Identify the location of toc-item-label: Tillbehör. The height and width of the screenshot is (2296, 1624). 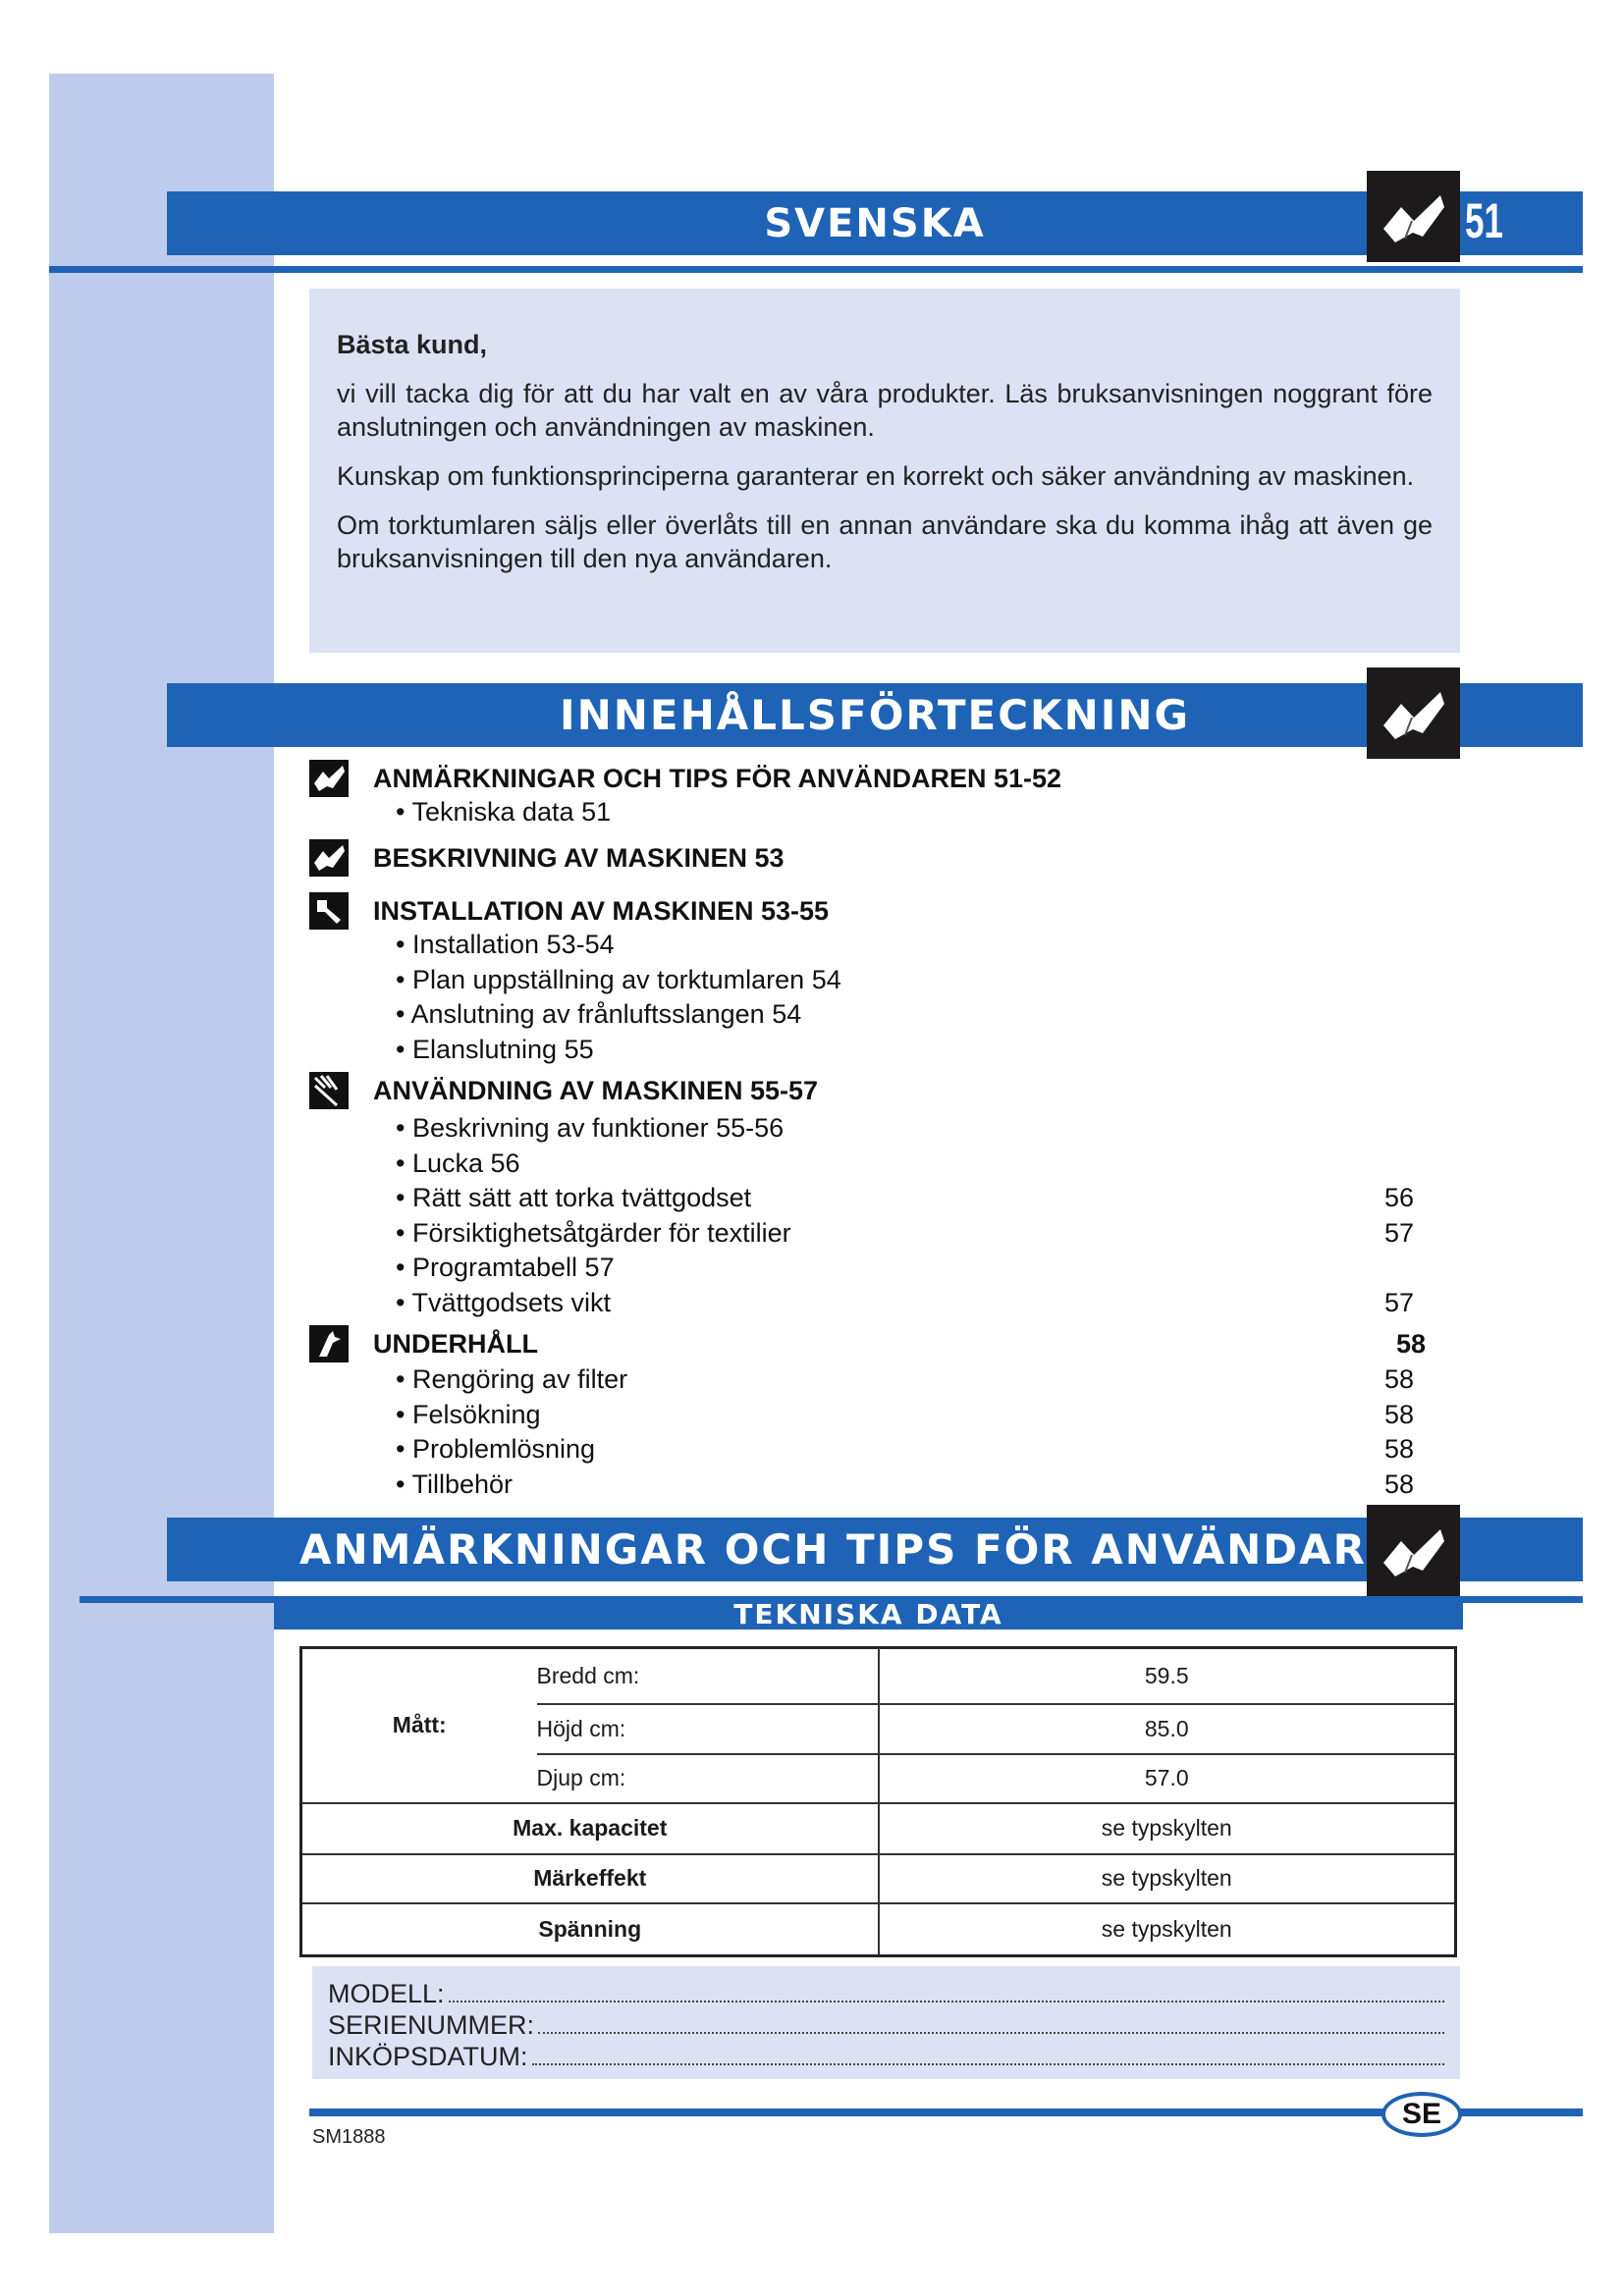
(462, 1483).